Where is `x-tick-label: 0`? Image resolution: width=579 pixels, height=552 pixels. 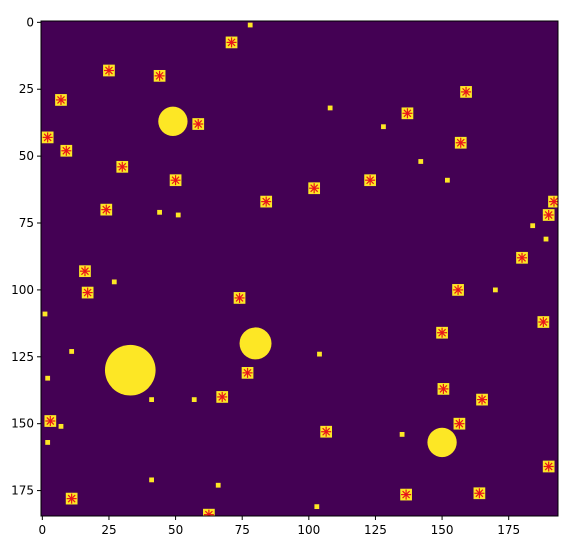
x-tick-label: 0 is located at coordinates (43, 530).